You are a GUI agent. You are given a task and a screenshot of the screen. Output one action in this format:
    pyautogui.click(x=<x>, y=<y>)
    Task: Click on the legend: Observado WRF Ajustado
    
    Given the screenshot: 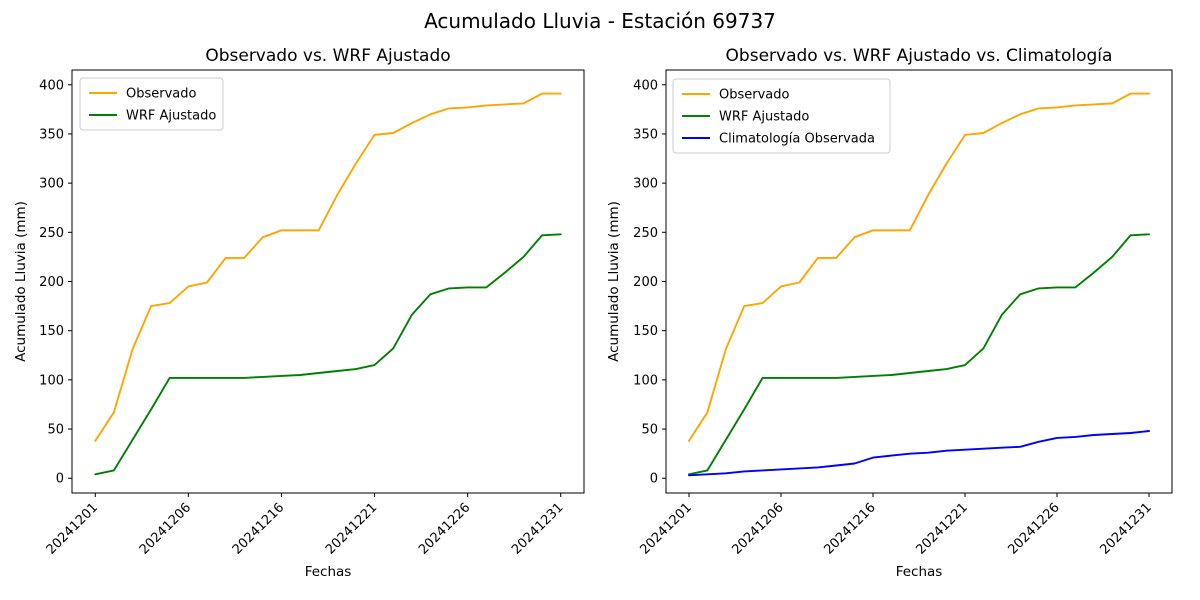 What is the action you would take?
    pyautogui.click(x=151, y=104)
    